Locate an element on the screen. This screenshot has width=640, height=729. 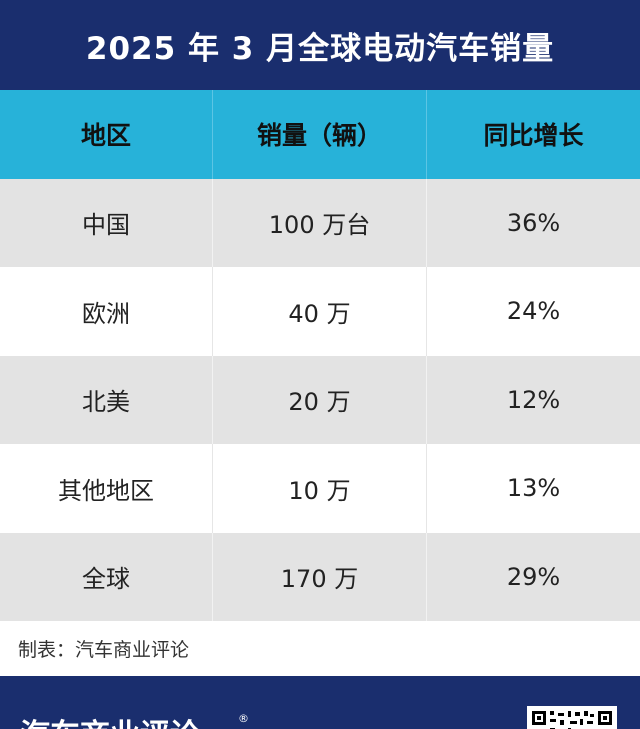
footer-banner: 汽车商业评论 ® is located at coordinates (320, 702).